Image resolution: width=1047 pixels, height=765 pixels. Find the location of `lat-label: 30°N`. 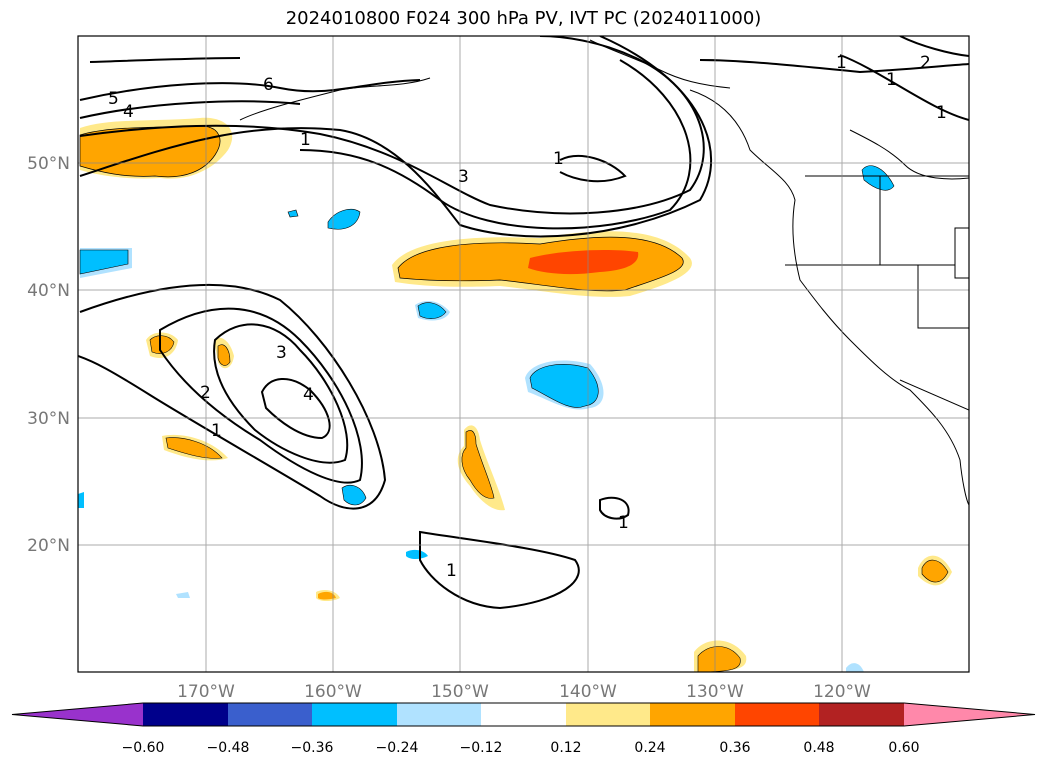

lat-label: 30°N is located at coordinates (48, 419).